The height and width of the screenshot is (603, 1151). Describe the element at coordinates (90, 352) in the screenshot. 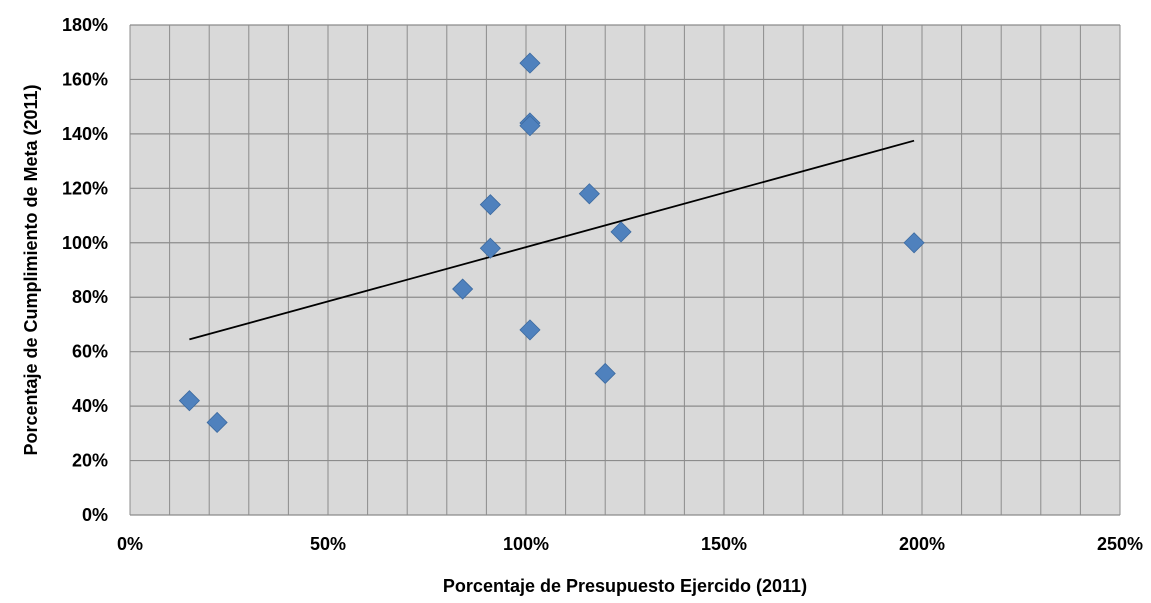

I see `y-tick-label: 60%` at that location.